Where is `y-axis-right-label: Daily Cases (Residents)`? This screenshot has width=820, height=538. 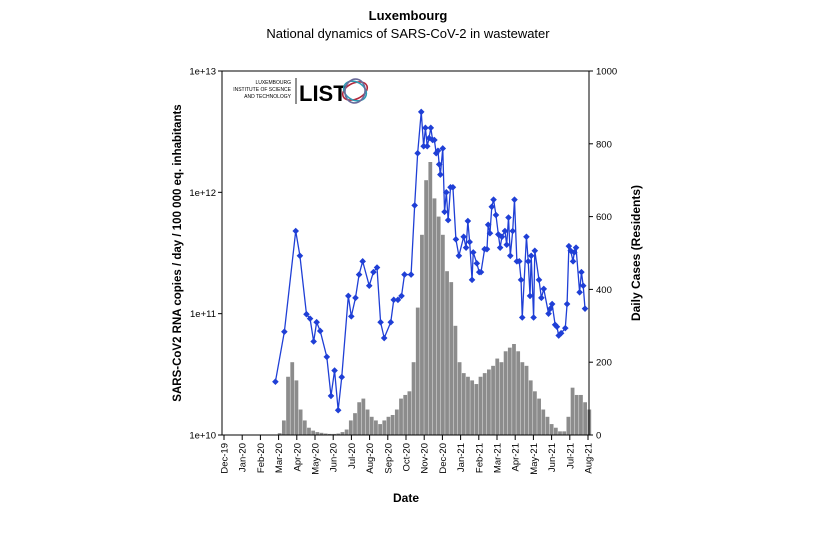 y-axis-right-label: Daily Cases (Residents) is located at coordinates (636, 253).